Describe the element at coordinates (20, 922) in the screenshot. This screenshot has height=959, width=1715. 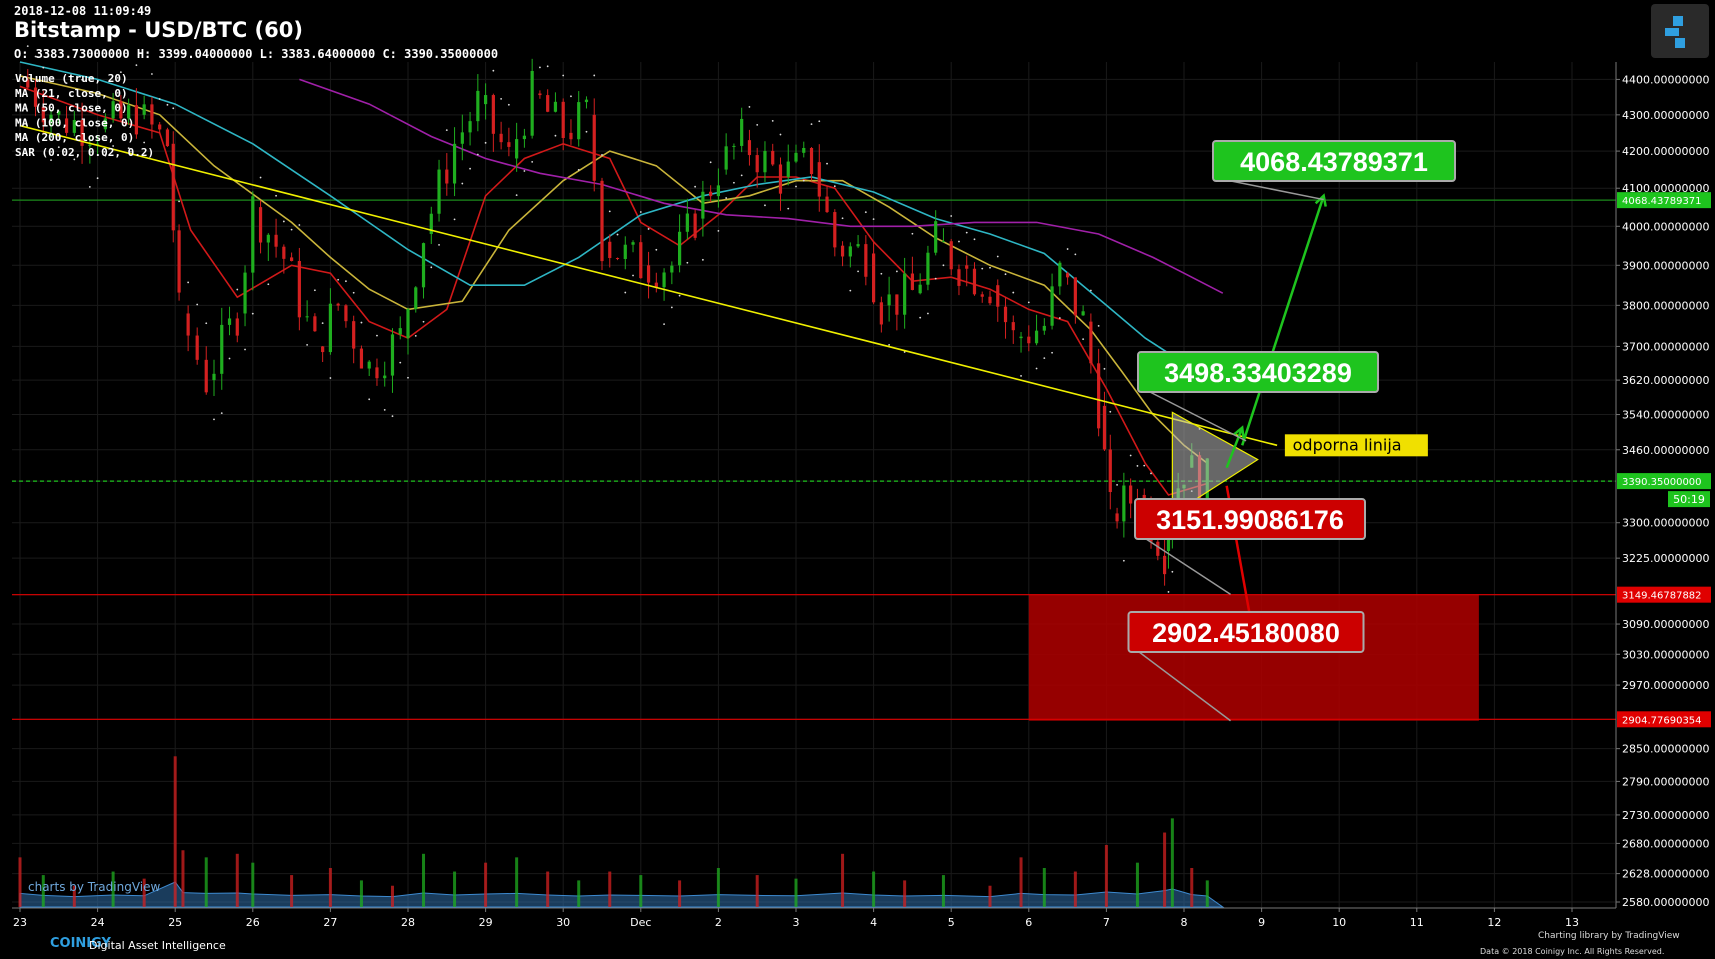
I see `x-tick-label: 23` at that location.